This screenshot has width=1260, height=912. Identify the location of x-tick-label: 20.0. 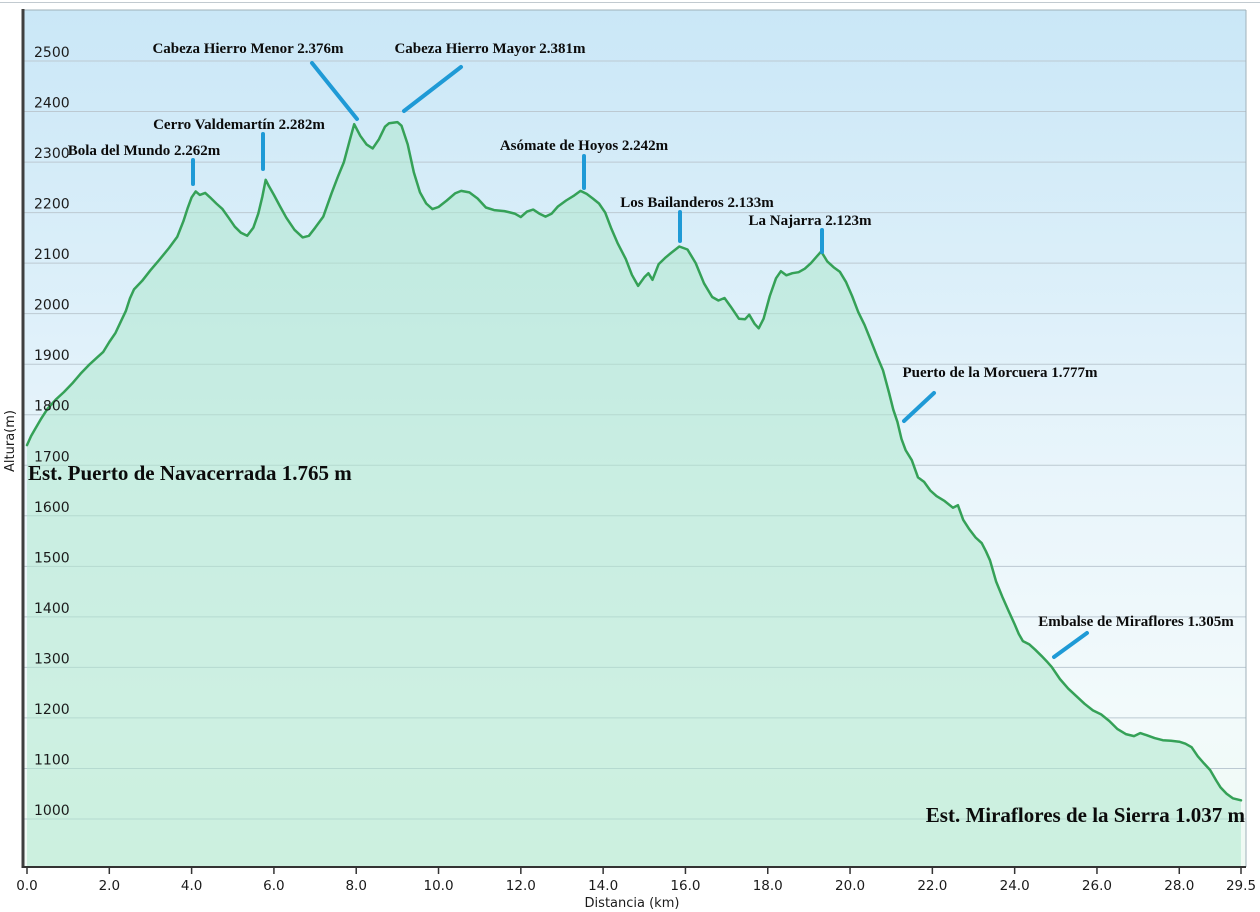
(850, 886).